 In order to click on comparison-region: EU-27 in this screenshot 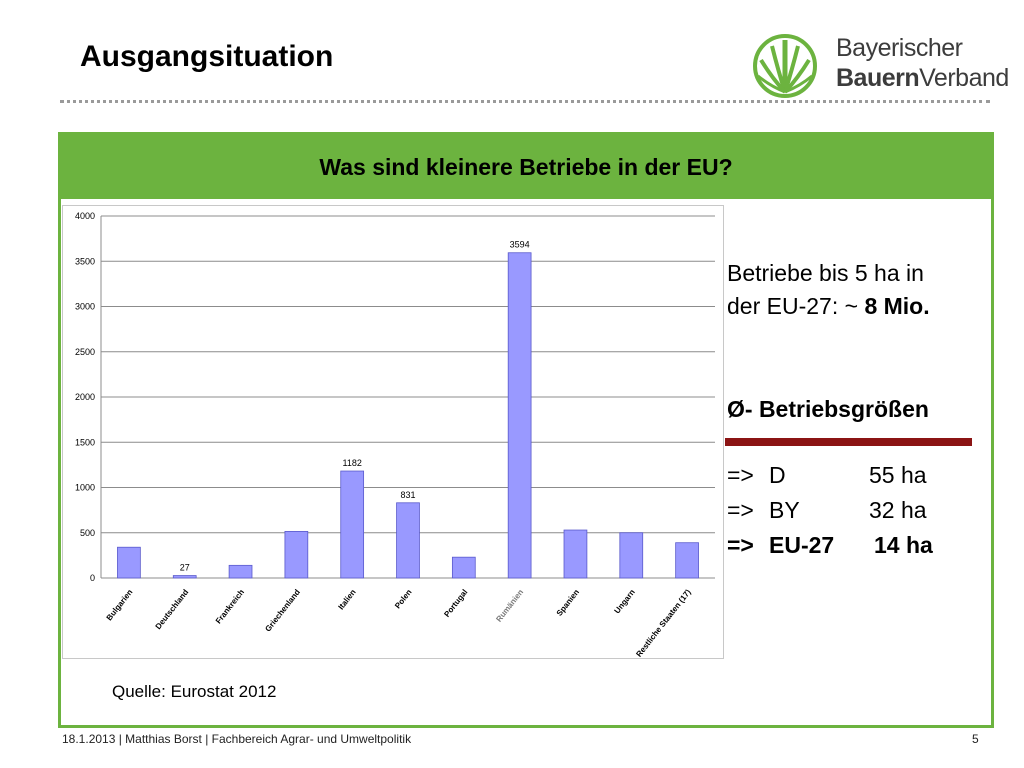, I will do `click(802, 545)`.